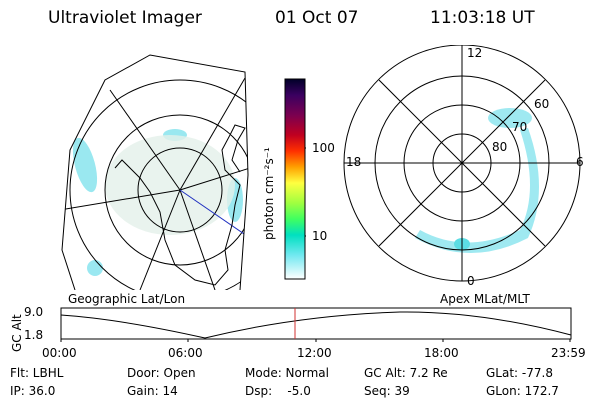  What do you see at coordinates (323, 148) in the screenshot?
I see `colorbar-tick-100: 100` at bounding box center [323, 148].